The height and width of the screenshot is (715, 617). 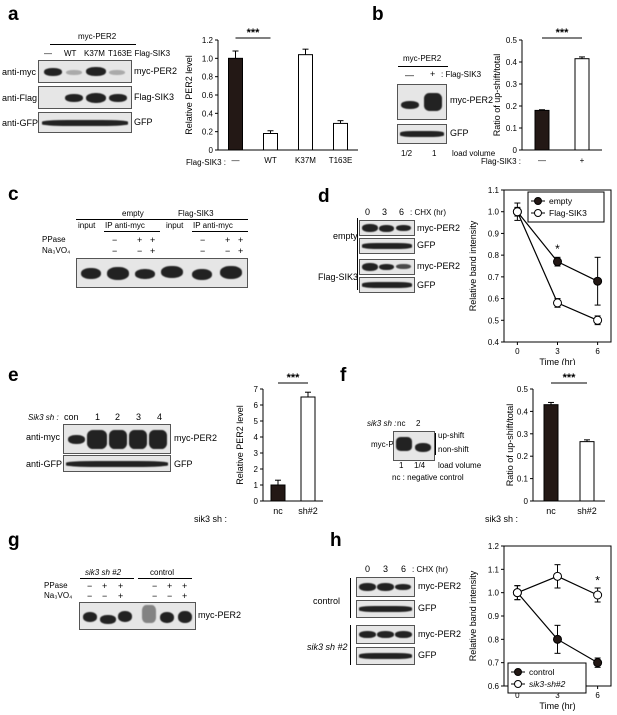 What do you see at coordinates (494, 190) in the screenshot?
I see `d-ytick-label: 1.1` at bounding box center [494, 190].